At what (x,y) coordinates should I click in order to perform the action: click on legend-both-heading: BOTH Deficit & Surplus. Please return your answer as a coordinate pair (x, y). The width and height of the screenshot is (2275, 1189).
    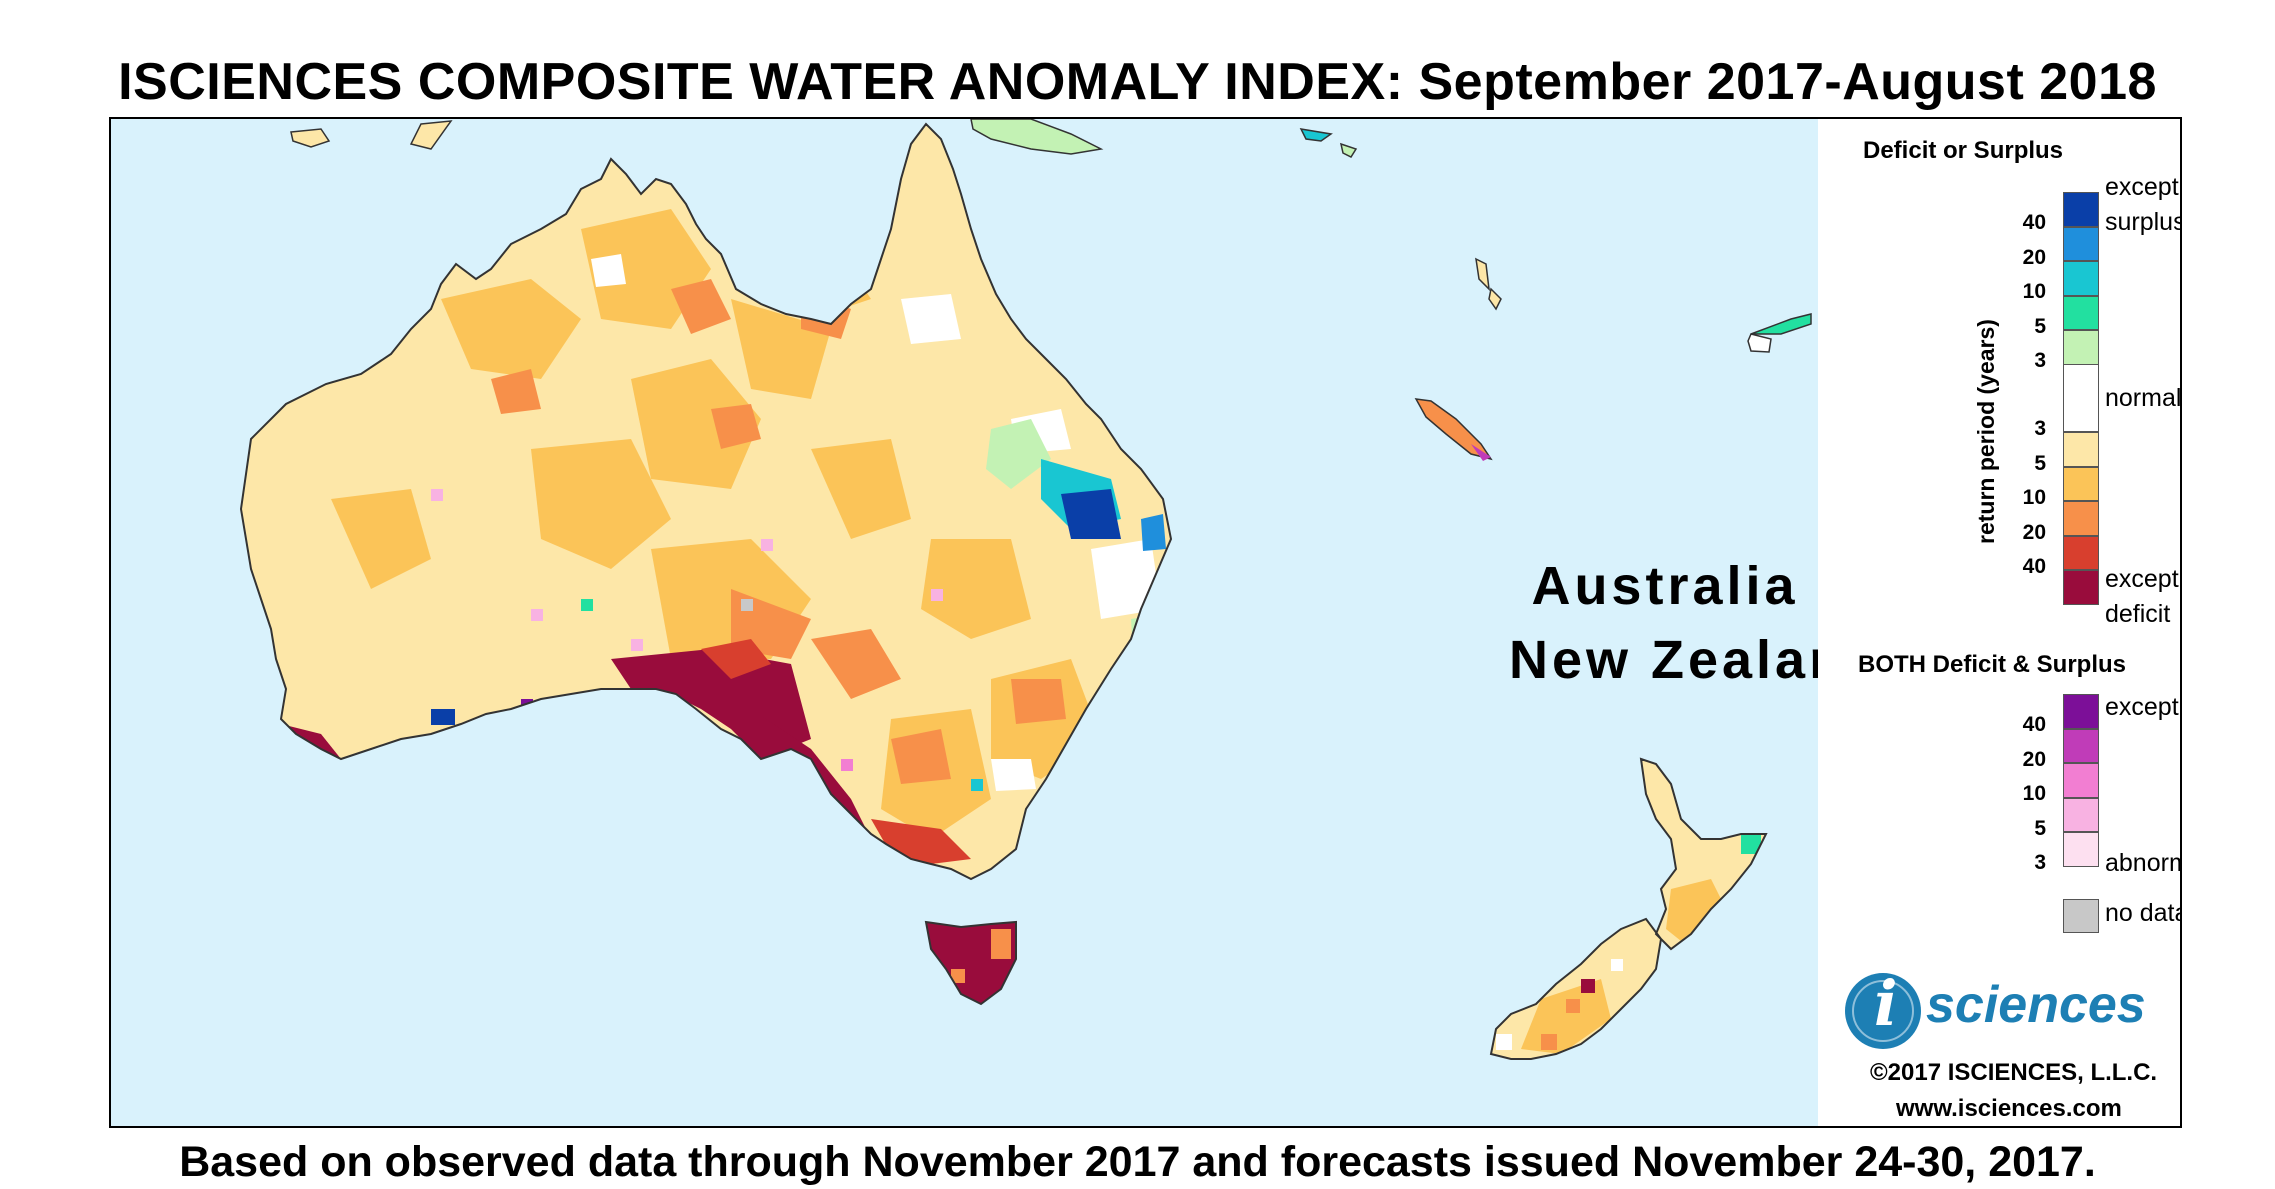
    Looking at the image, I should click on (1992, 664).